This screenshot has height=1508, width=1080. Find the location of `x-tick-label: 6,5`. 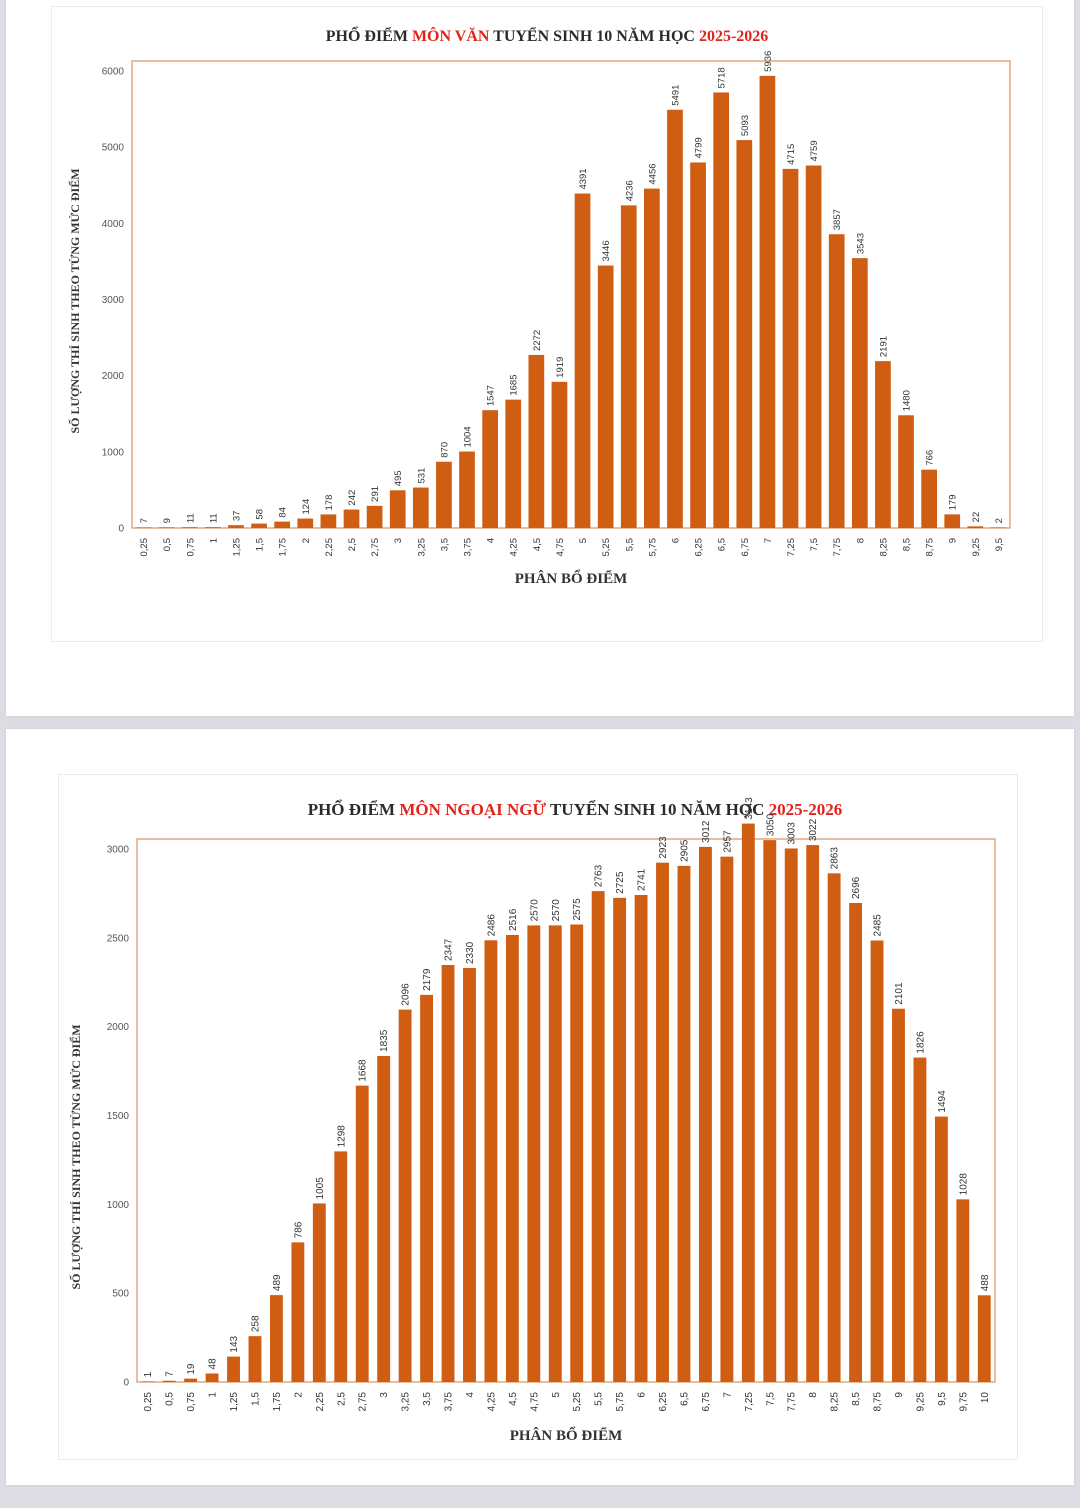

x-tick-label: 6,5 is located at coordinates (684, 1399).